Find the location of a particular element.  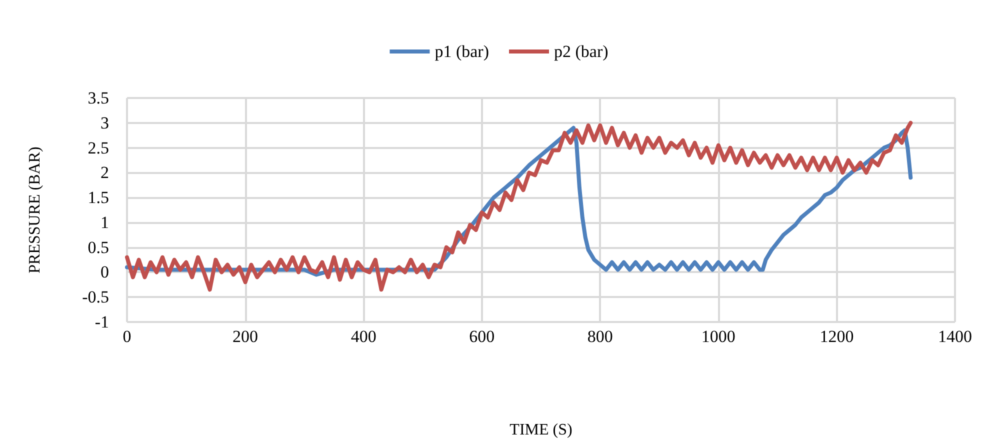

x-axis-title: TIME (S) is located at coordinates (541, 430).